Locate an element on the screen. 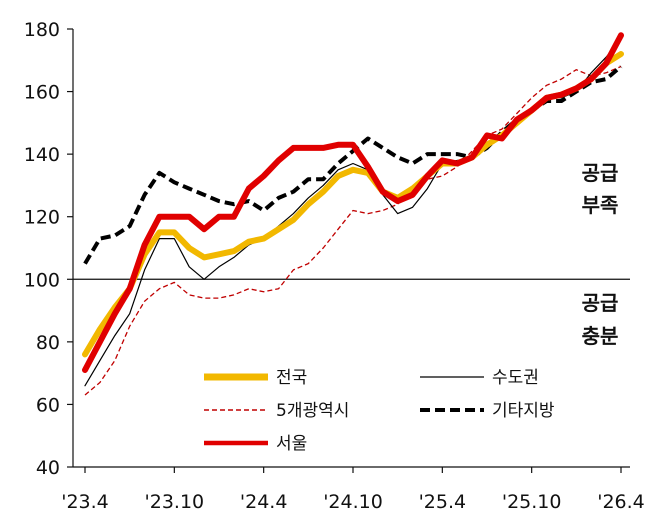  annotation-supply-enough-line1: 공급 is located at coordinates (600, 303).